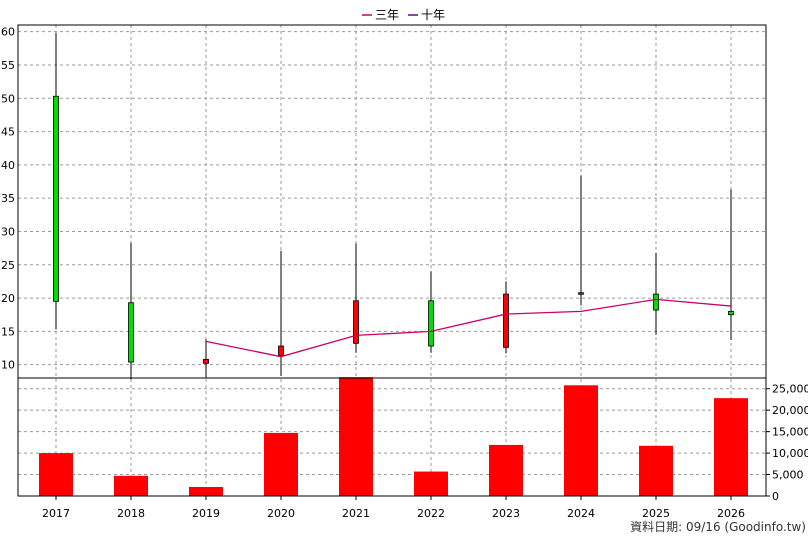 This screenshot has width=808, height=540. What do you see at coordinates (431, 513) in the screenshot?
I see `category-tick-label: 2022` at bounding box center [431, 513].